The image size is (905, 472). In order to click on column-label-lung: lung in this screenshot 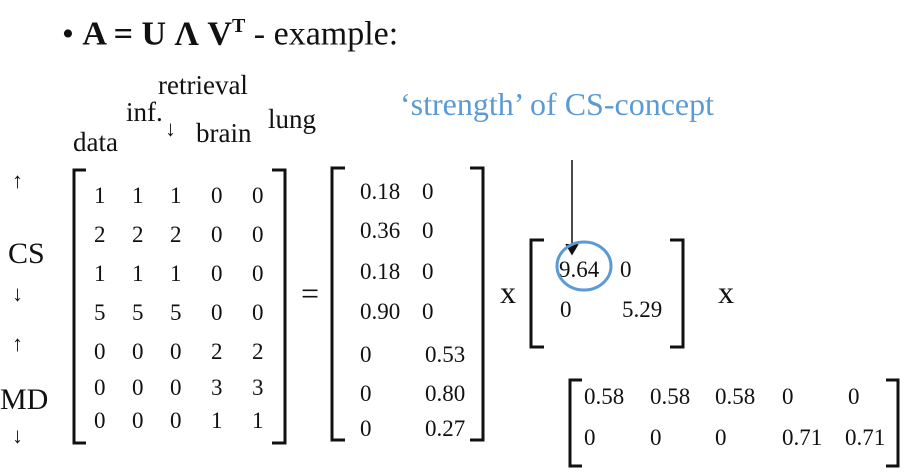, I will do `click(292, 119)`.